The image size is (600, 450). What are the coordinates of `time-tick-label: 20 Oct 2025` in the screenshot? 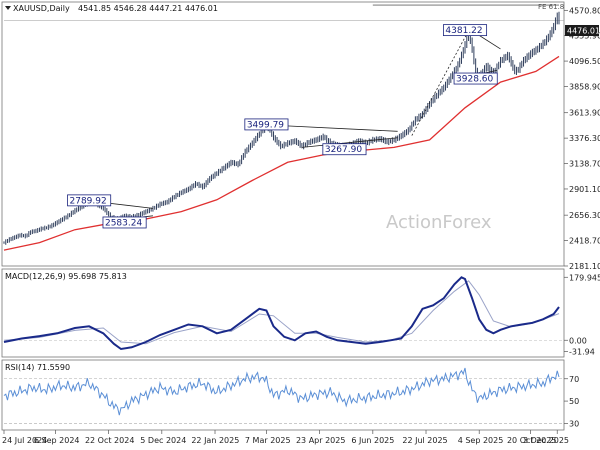 It's located at (531, 440).